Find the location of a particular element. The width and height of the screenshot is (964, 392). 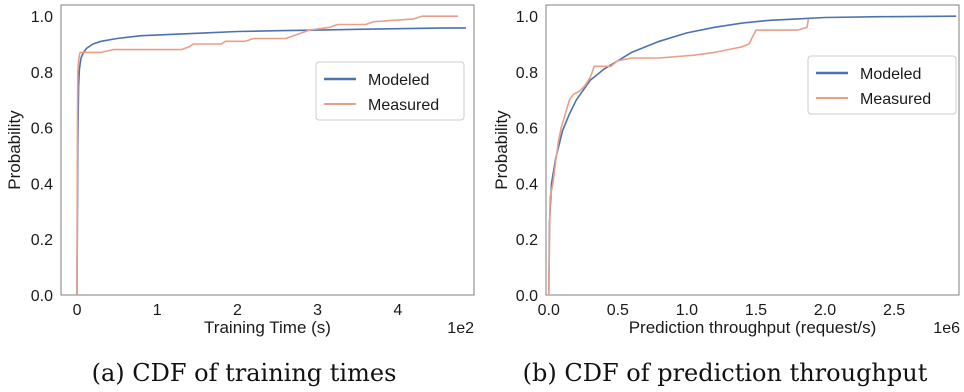

x-tick-label: 1 is located at coordinates (157, 310).